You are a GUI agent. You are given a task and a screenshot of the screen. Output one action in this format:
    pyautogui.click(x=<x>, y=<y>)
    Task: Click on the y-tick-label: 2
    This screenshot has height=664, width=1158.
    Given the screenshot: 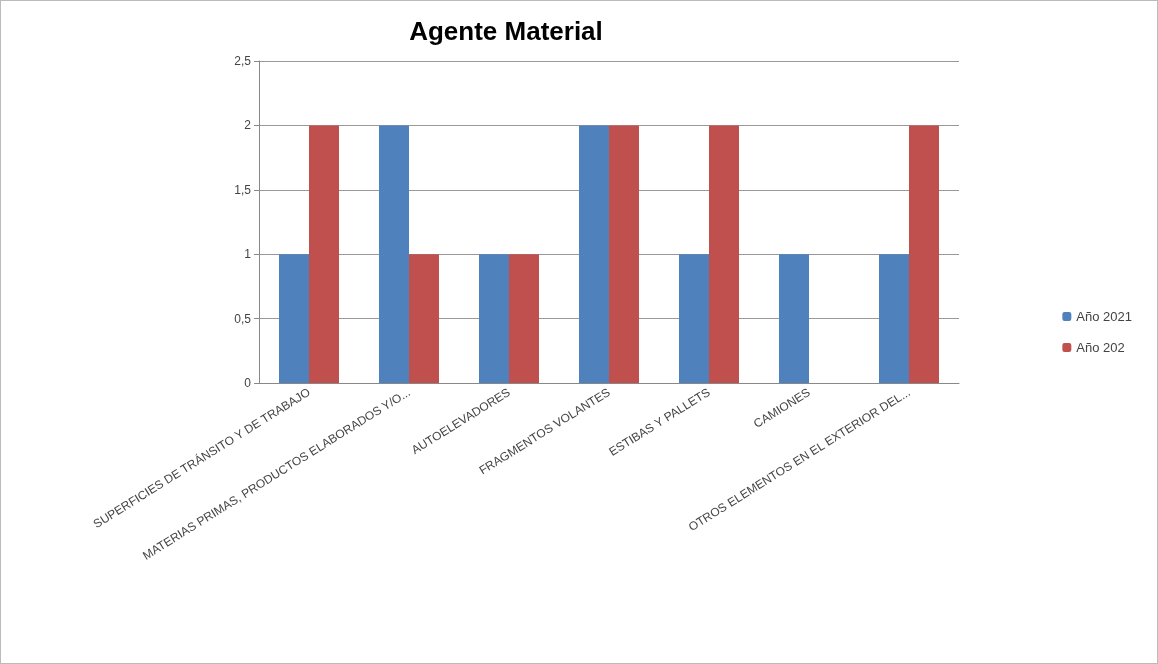 What is the action you would take?
    pyautogui.click(x=248, y=125)
    